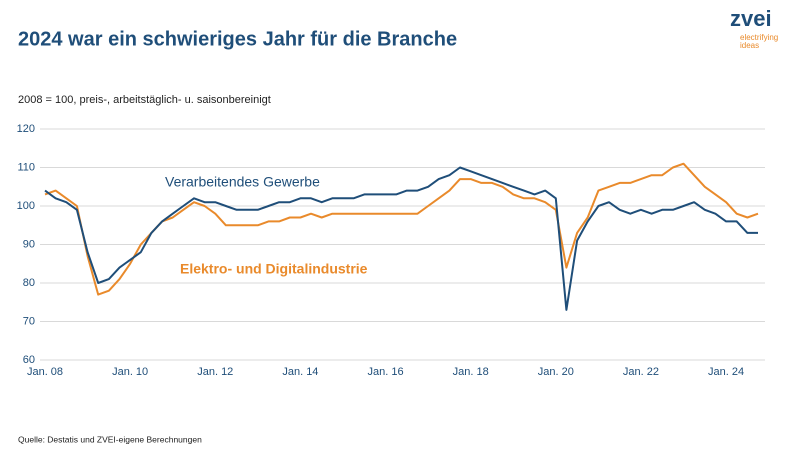 The image size is (800, 456). What do you see at coordinates (29, 360) in the screenshot?
I see `y-tick-label: 60` at bounding box center [29, 360].